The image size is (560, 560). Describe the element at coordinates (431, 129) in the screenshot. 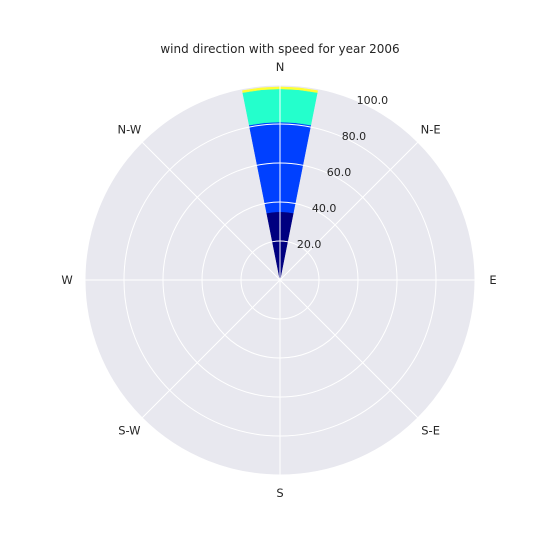

I see `direction-label-N-E: N-E` at that location.